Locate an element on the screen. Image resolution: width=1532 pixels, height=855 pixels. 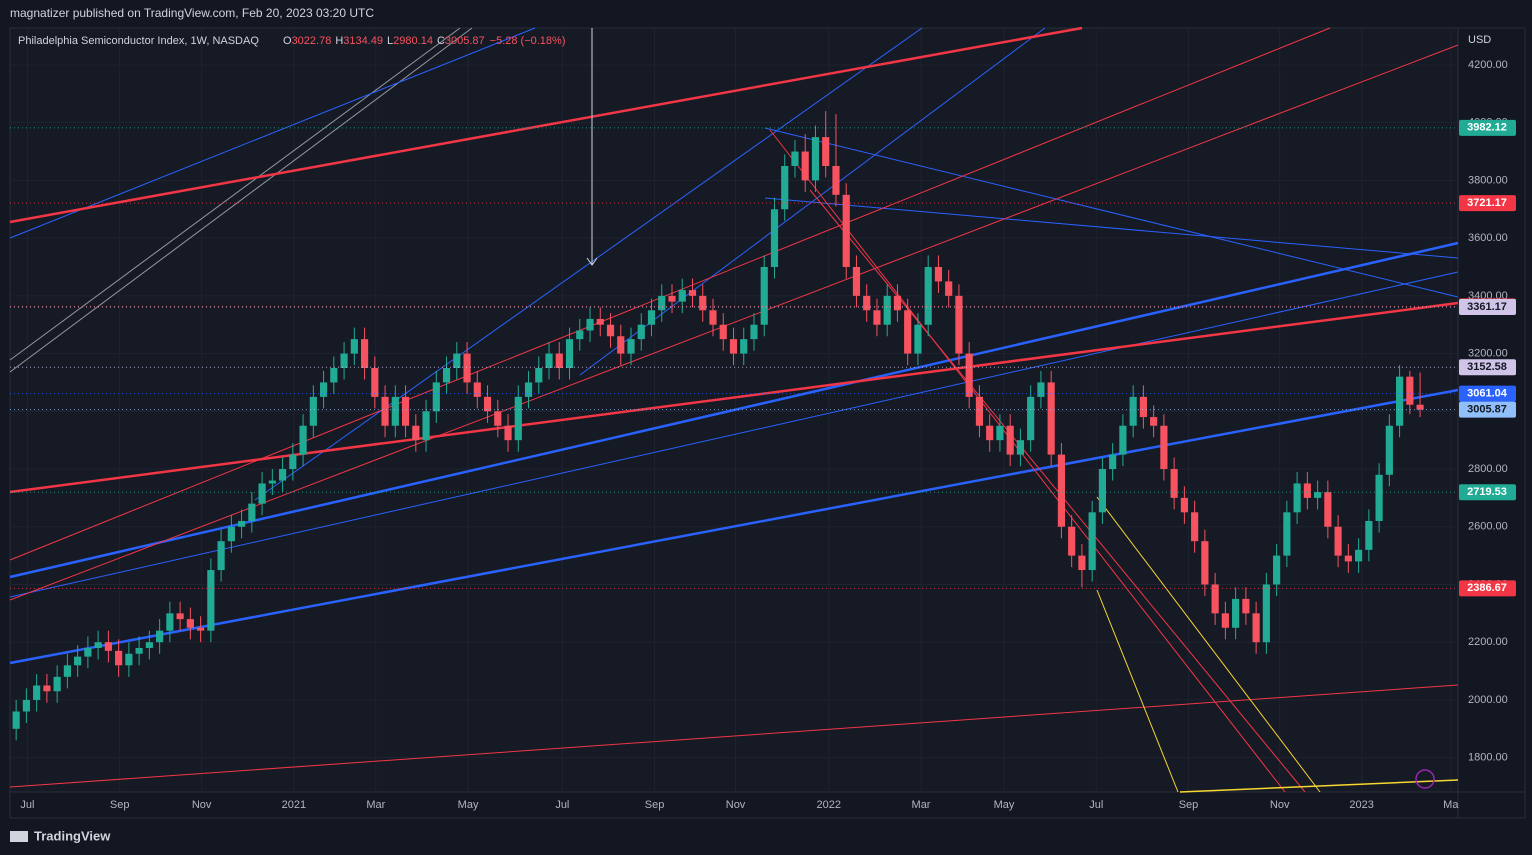
price-label: 3361.17 is located at coordinates (1487, 307).